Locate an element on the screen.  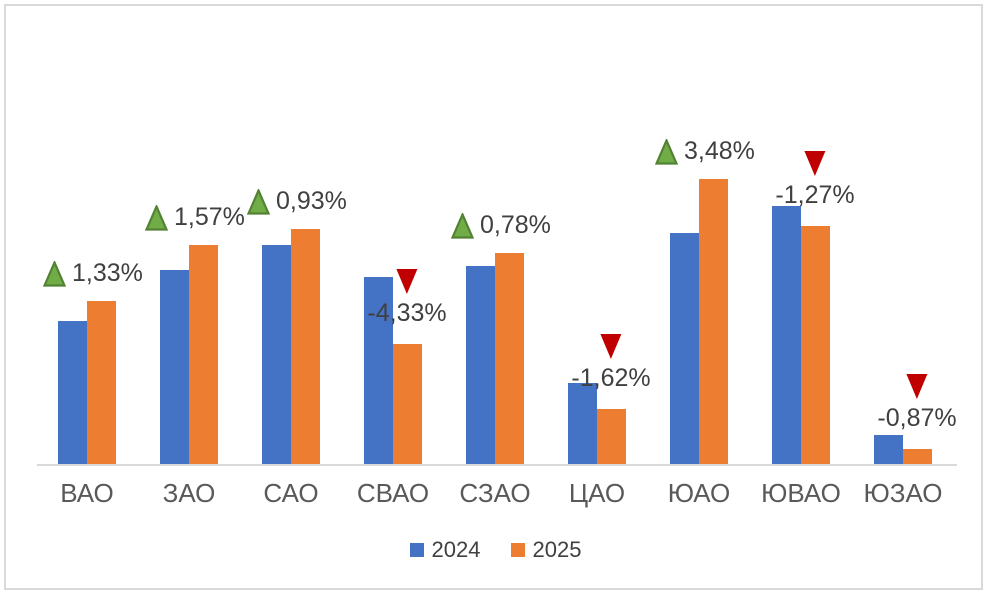
legend-item-2025: 2025 is located at coordinates (546, 550).